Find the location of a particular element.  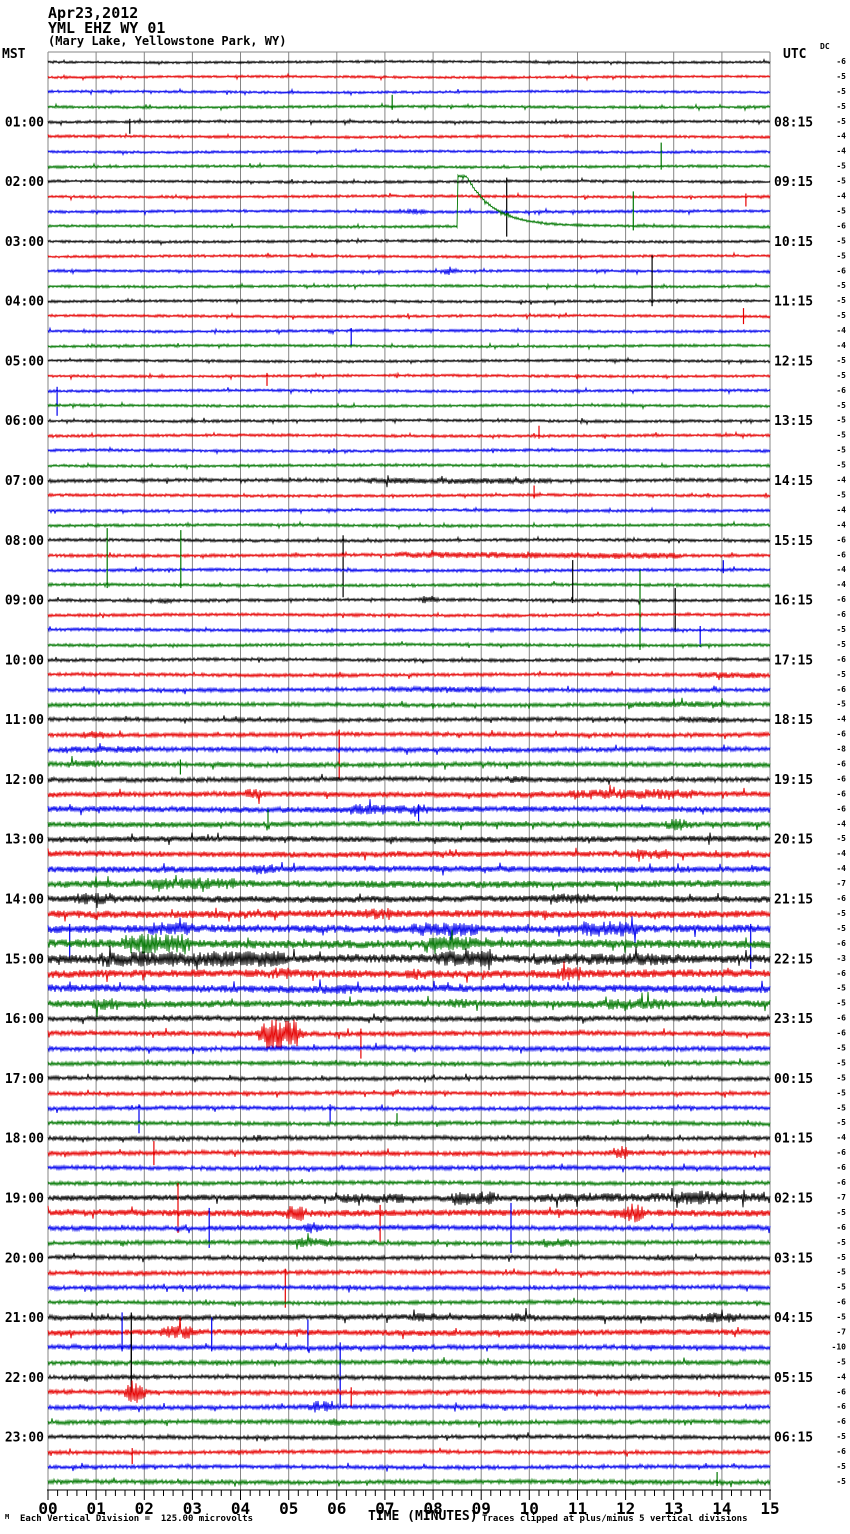

utc-hour-label: 10:15 is located at coordinates (793, 242).